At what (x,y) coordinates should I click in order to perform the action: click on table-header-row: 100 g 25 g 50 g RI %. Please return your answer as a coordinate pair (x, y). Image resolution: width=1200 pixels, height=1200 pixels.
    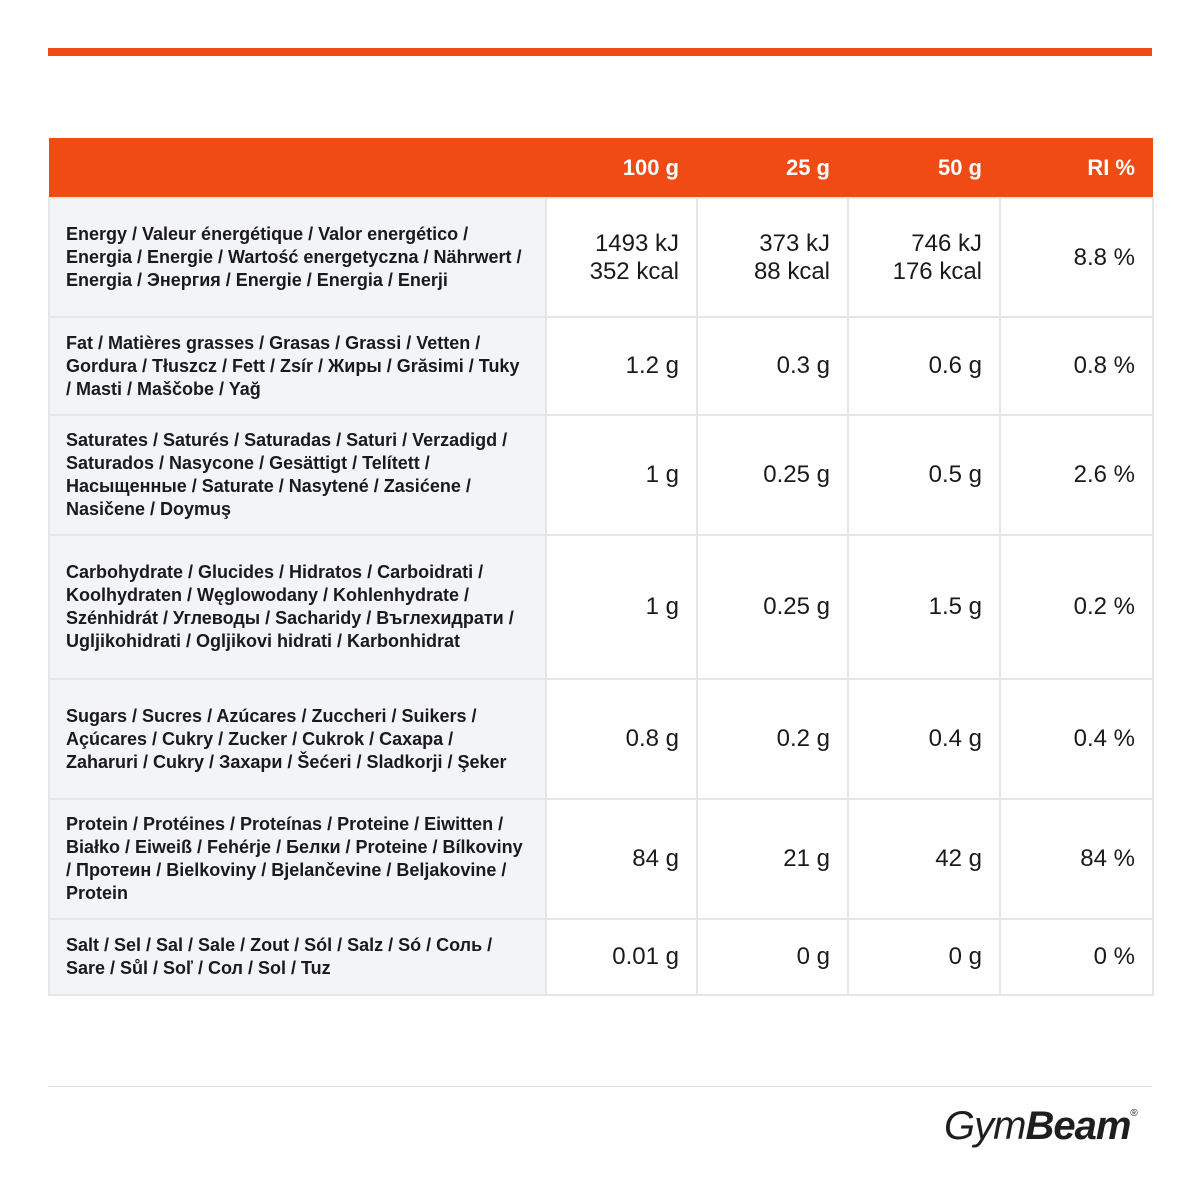
    Looking at the image, I should click on (601, 168).